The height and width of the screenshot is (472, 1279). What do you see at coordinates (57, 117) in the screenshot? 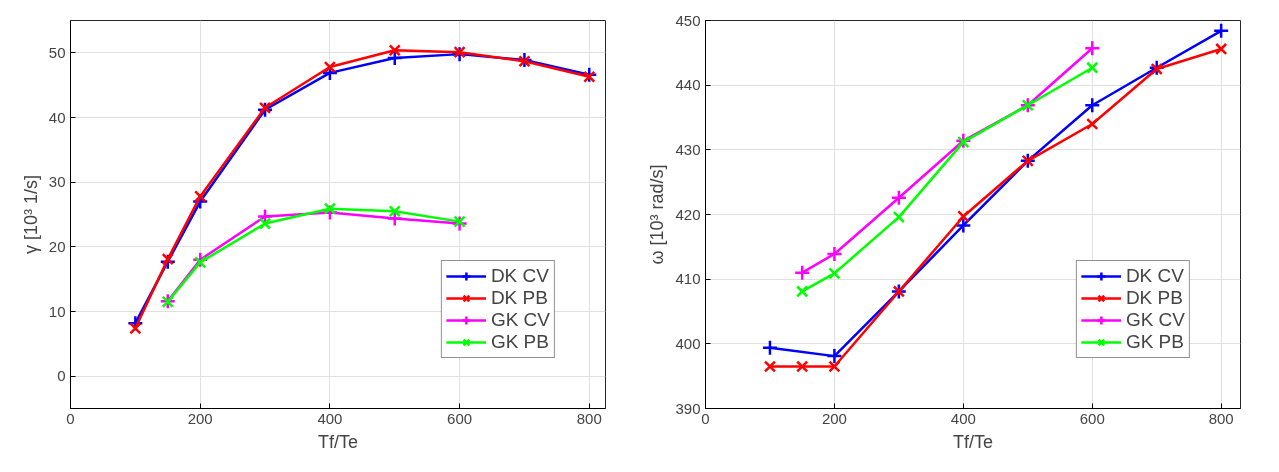
I see `y-tick-label: 40` at bounding box center [57, 117].